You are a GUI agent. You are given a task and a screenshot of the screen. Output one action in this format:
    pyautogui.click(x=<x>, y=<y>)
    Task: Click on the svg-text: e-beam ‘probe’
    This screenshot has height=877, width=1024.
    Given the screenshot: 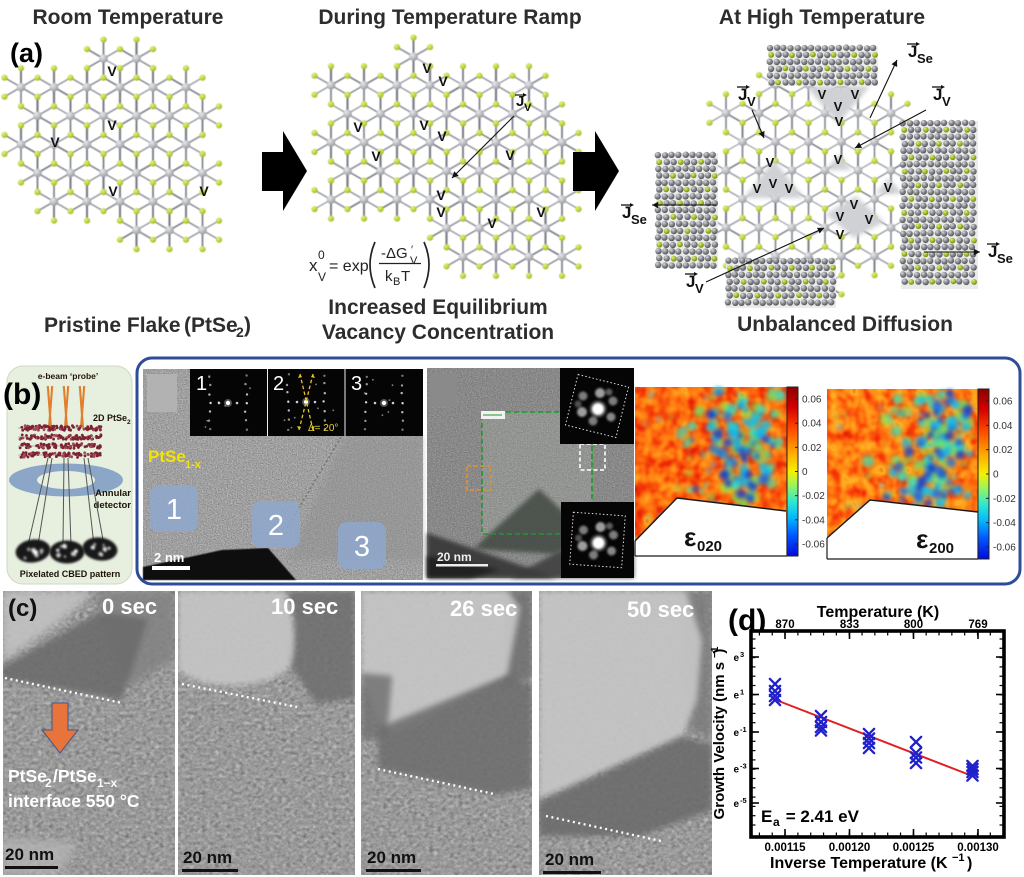 What is the action you would take?
    pyautogui.click(x=68, y=376)
    